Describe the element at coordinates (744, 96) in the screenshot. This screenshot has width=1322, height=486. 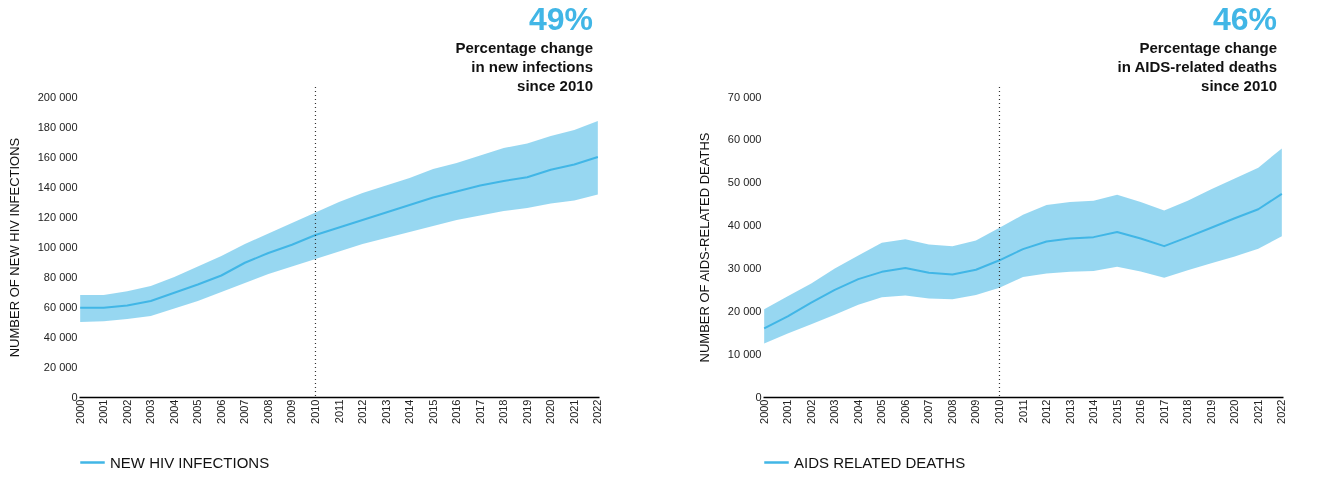
I see `y-tick-label: 70 000` at that location.